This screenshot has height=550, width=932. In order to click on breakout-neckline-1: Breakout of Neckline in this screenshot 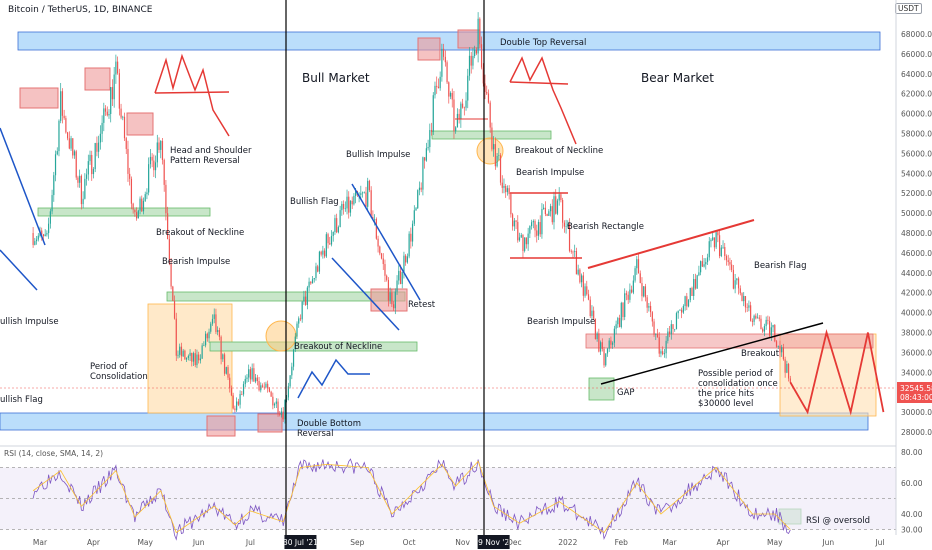, I will do `click(200, 233)`.